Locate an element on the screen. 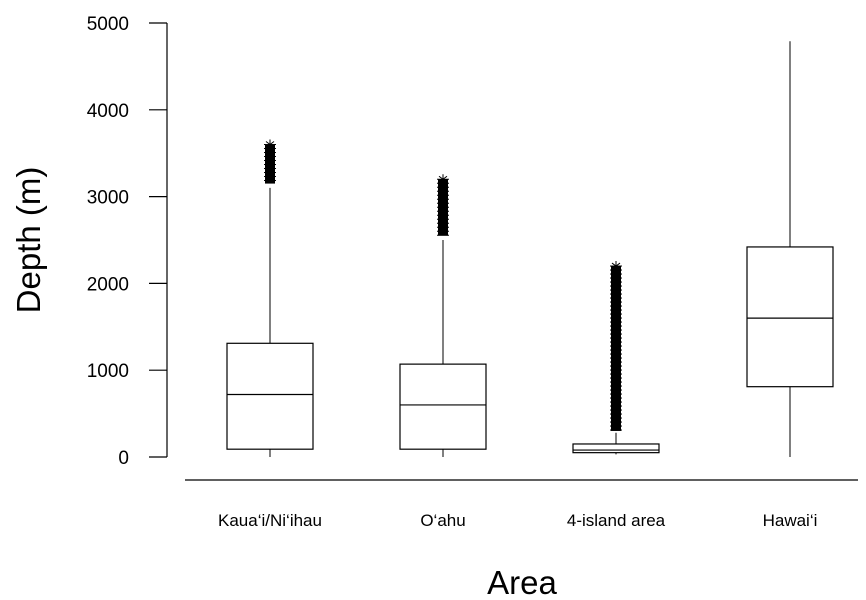  x-category-label: 4-island area is located at coordinates (616, 520).